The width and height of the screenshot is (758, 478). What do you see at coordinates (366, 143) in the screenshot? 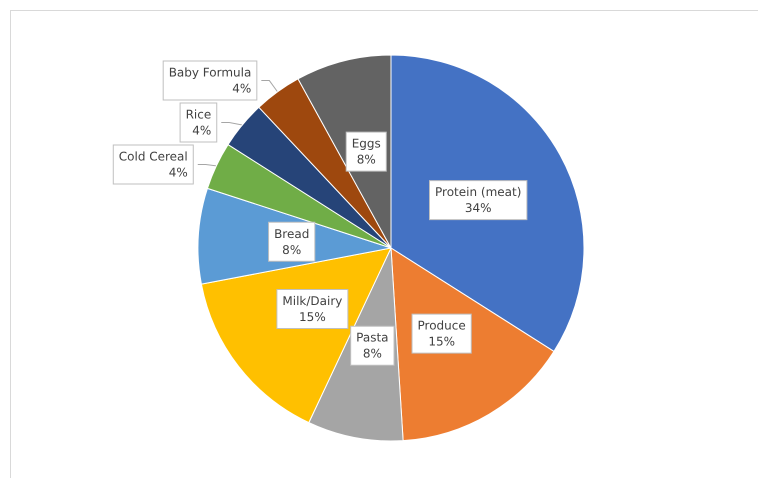
I see `slice-label: Eggs` at bounding box center [366, 143].